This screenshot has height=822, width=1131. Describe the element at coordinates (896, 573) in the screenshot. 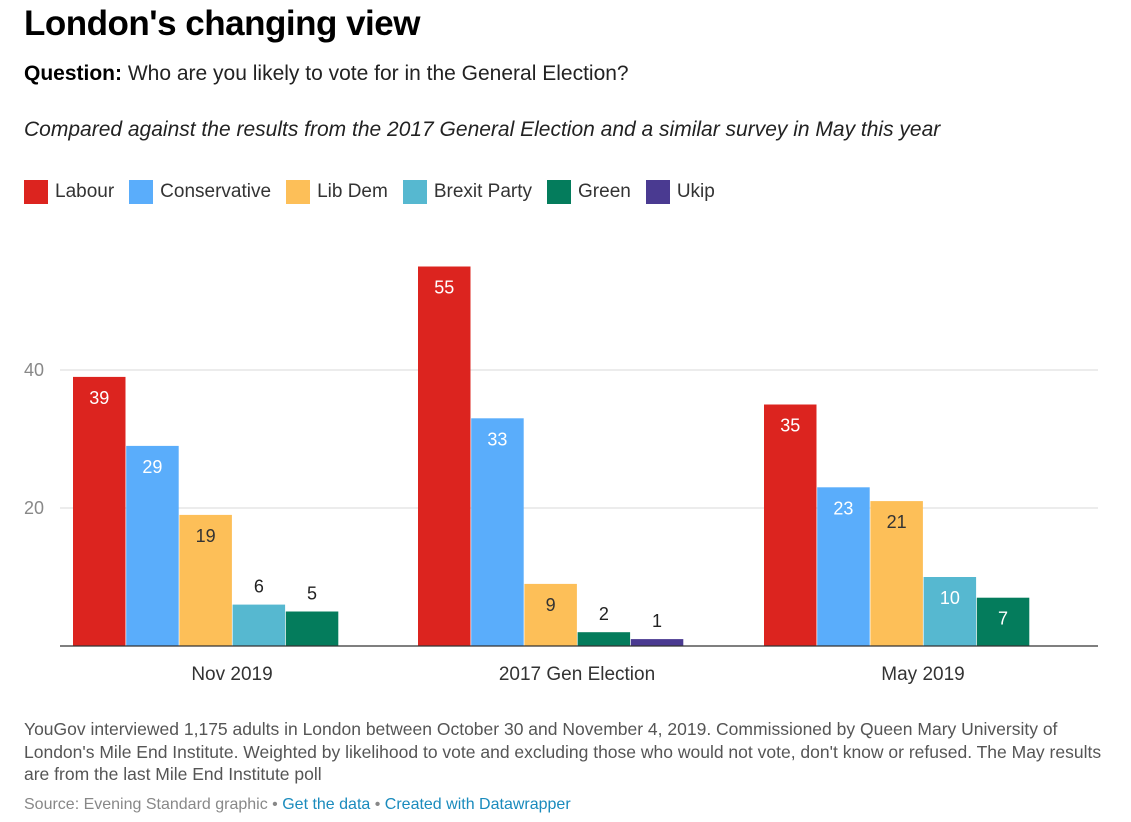

I see `bar-lib-dem-may-2019` at that location.